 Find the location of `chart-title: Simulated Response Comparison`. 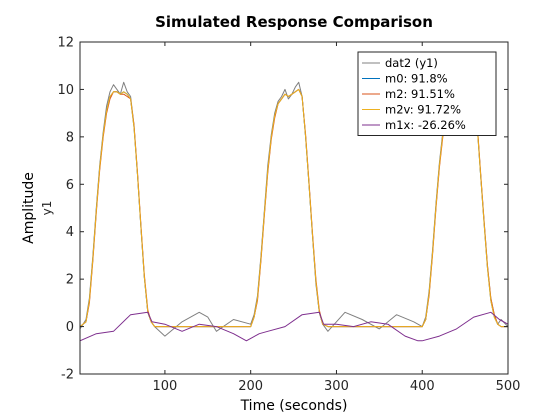

chart-title: Simulated Response Comparison is located at coordinates (294, 22).